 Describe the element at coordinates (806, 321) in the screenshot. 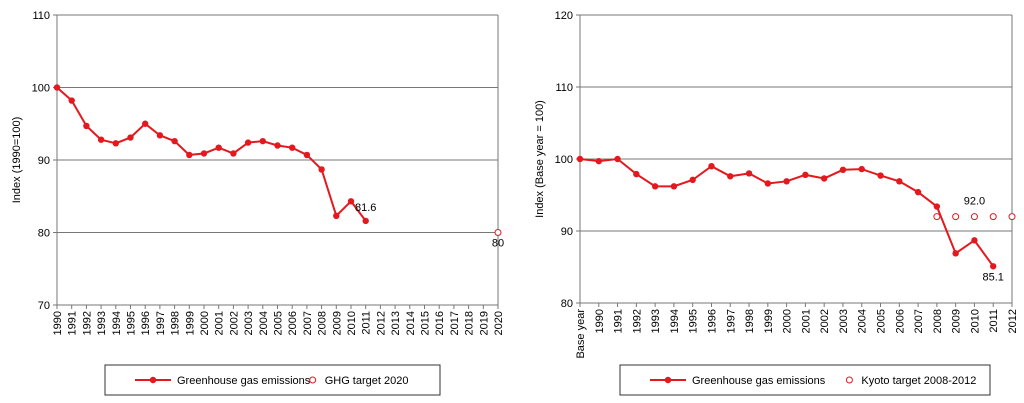

I see `x-tick-label: 2001` at that location.